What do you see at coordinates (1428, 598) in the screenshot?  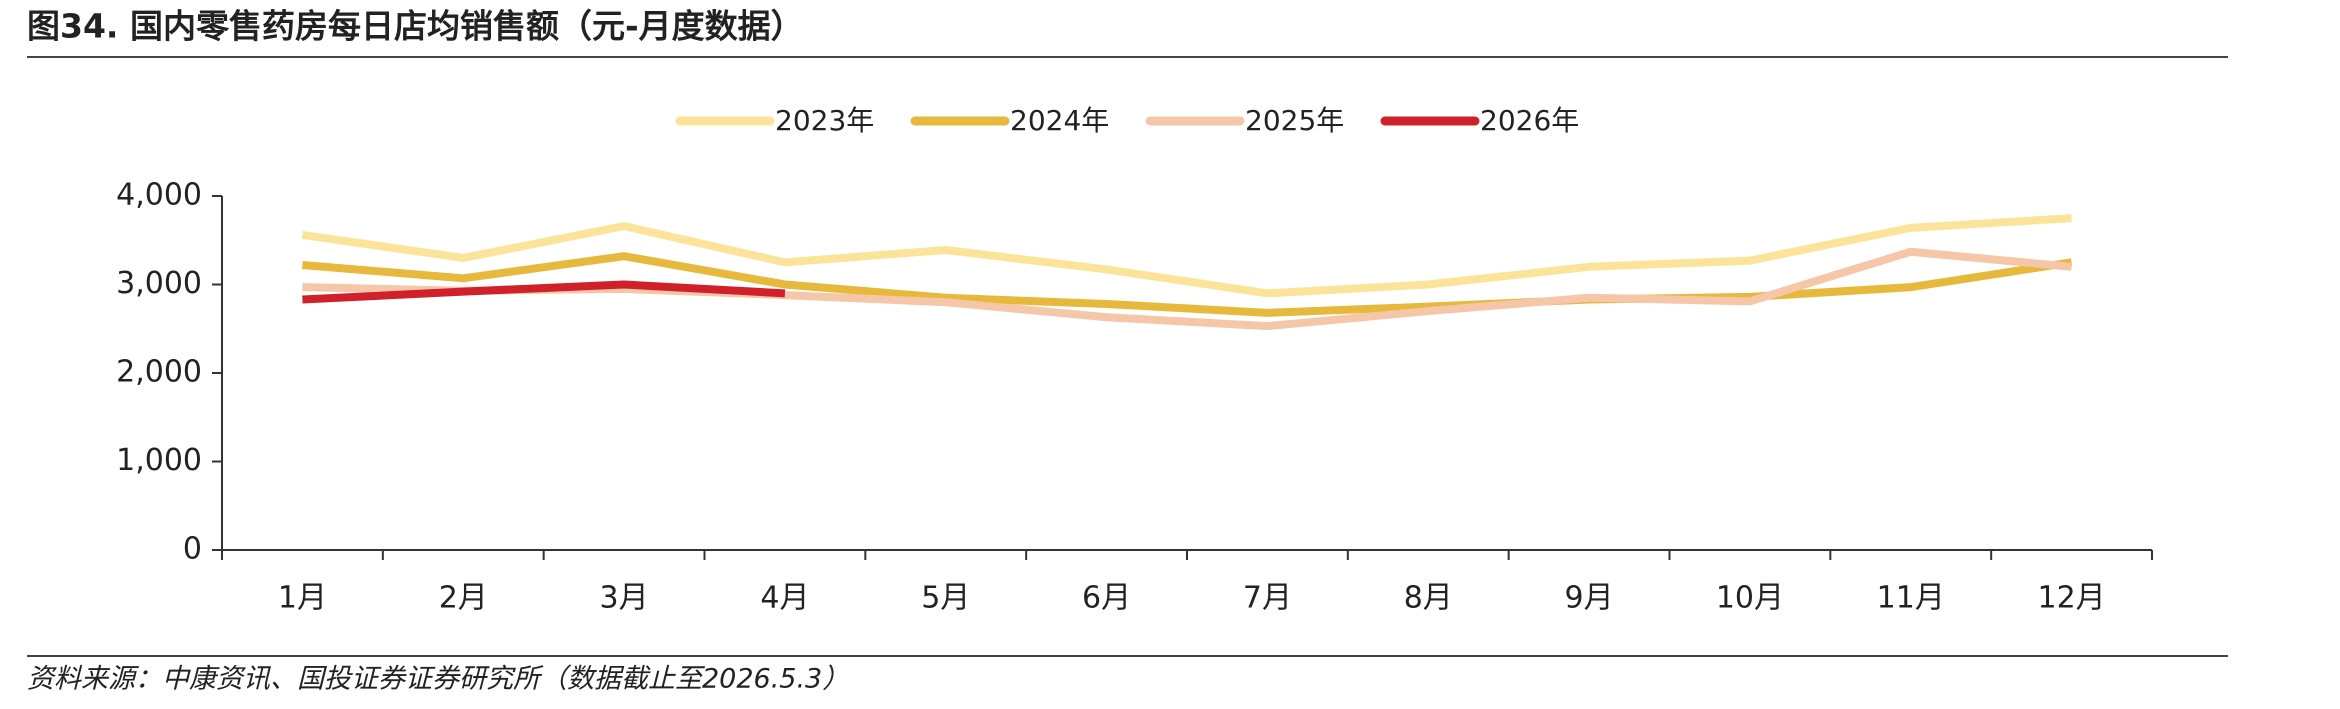 I see `x-tick-label: 8月` at bounding box center [1428, 598].